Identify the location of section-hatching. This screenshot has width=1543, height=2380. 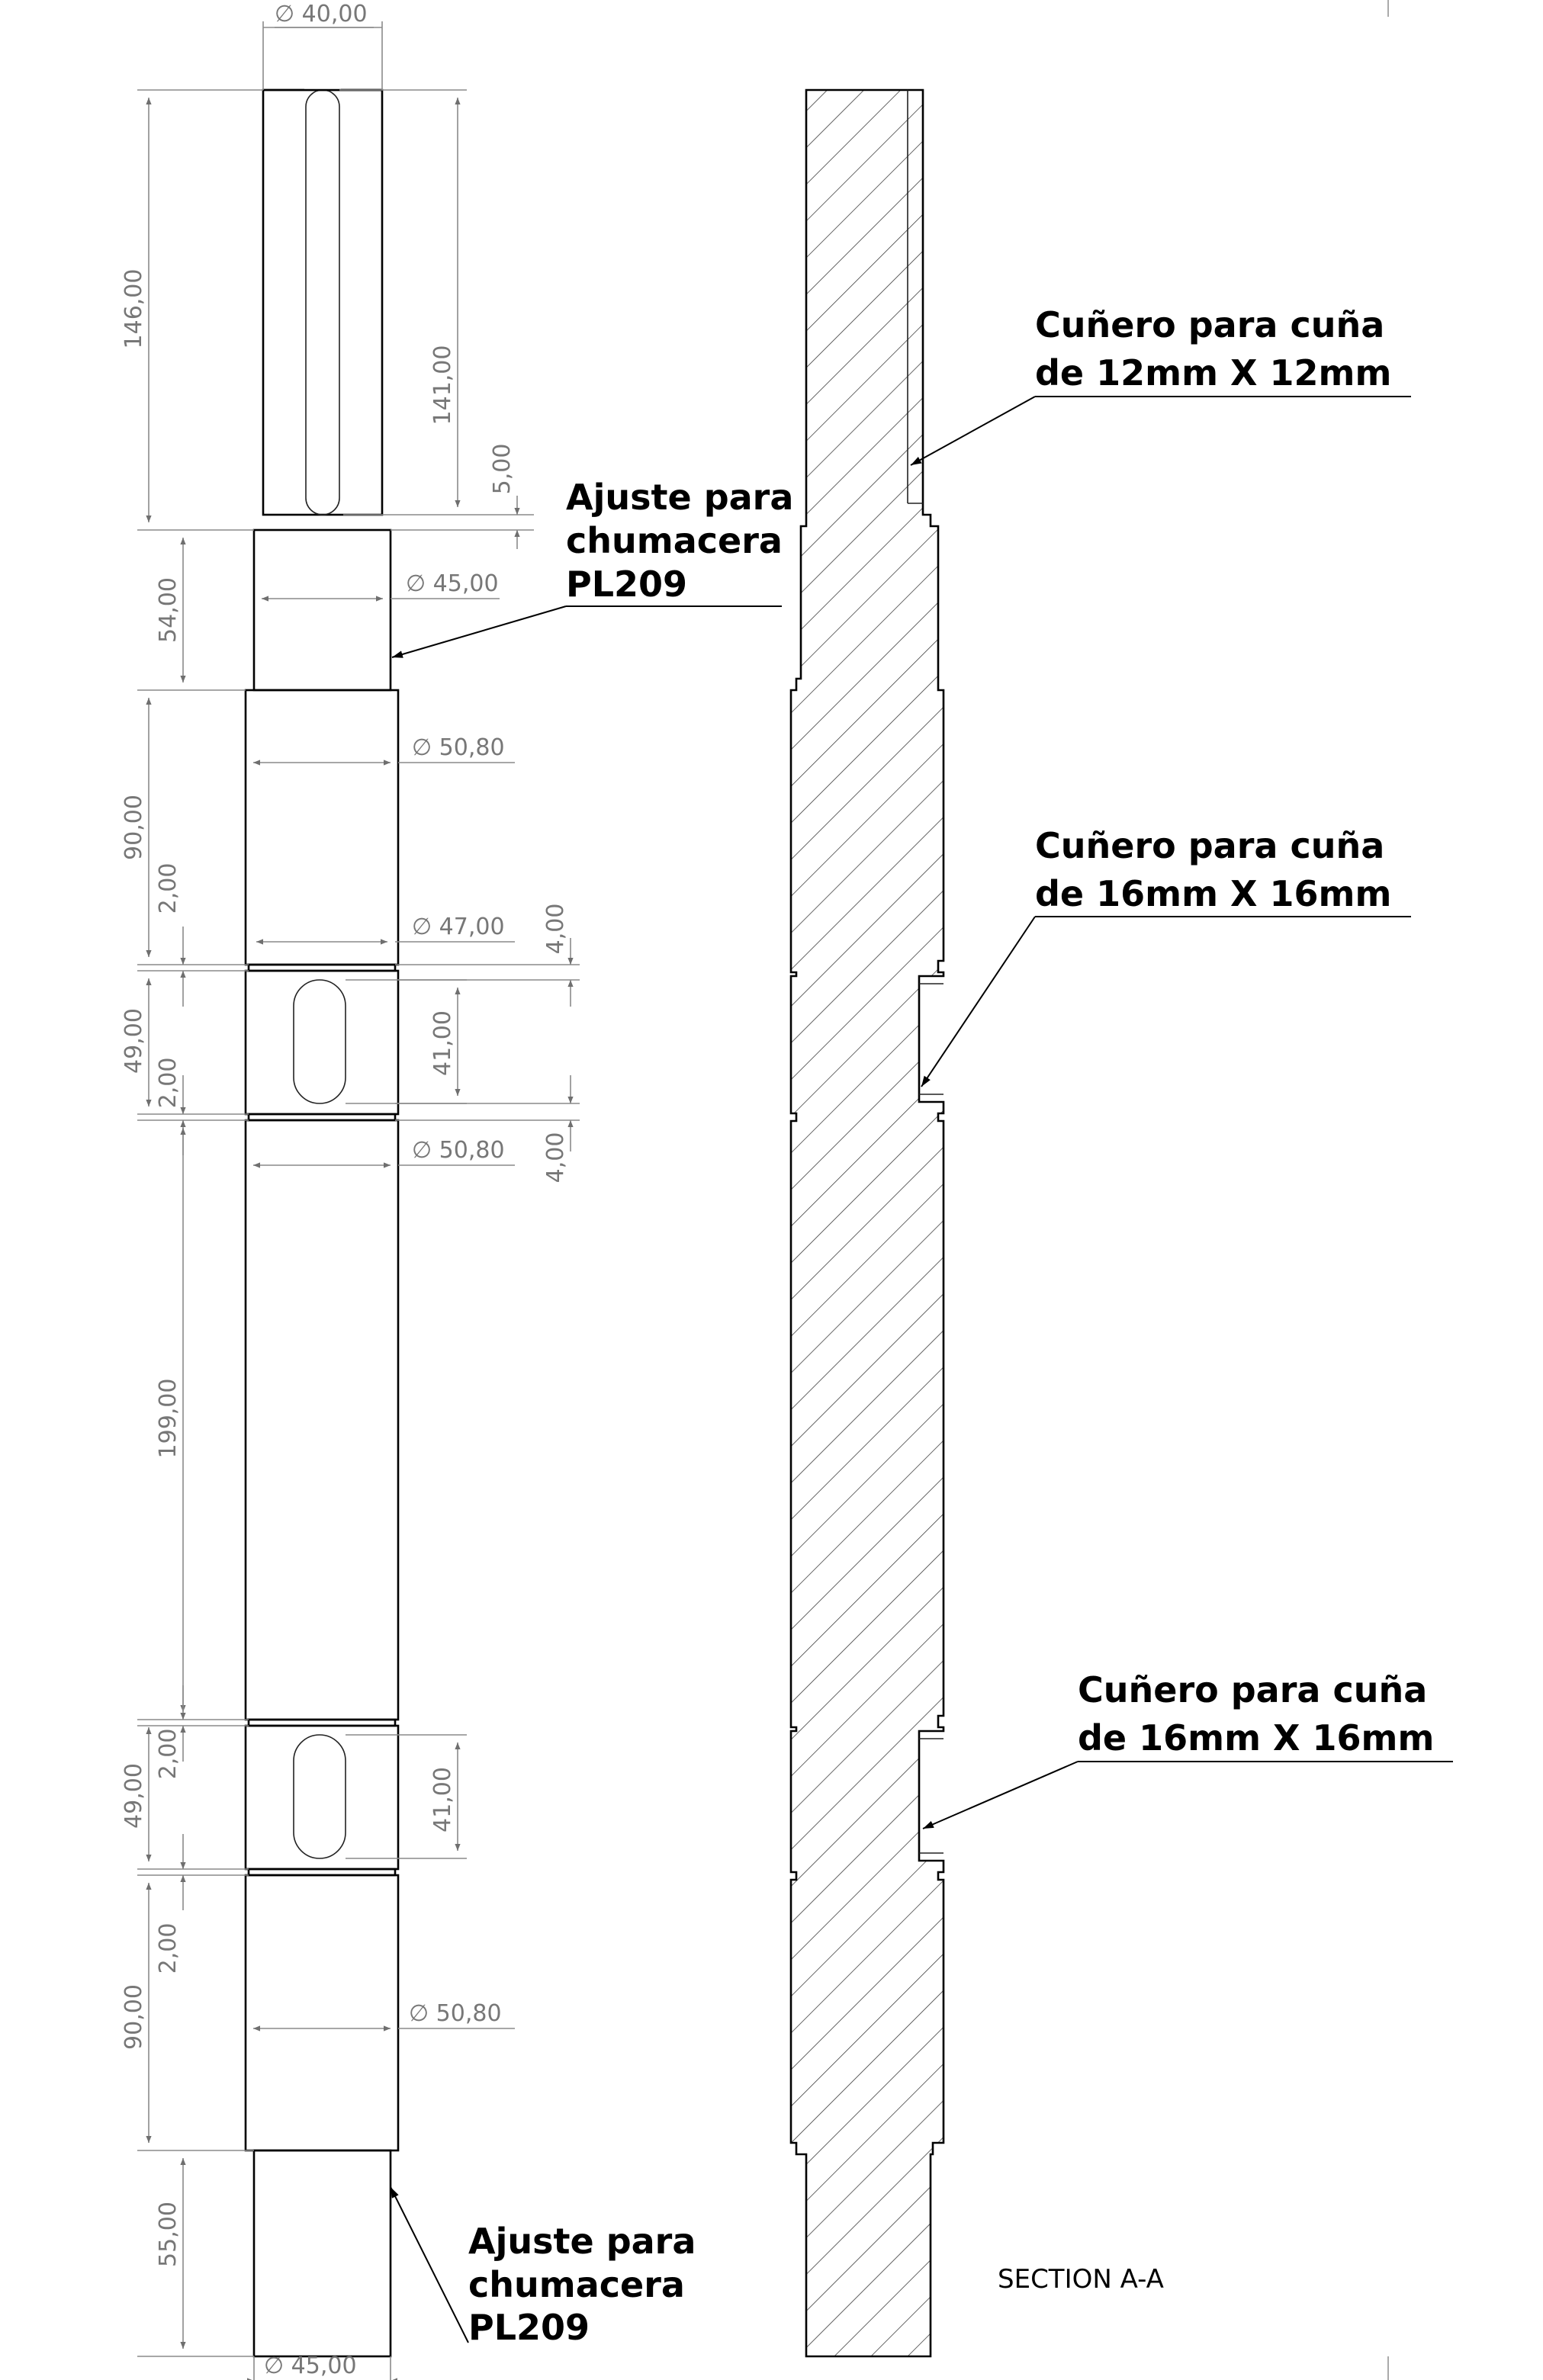
(867, 1223).